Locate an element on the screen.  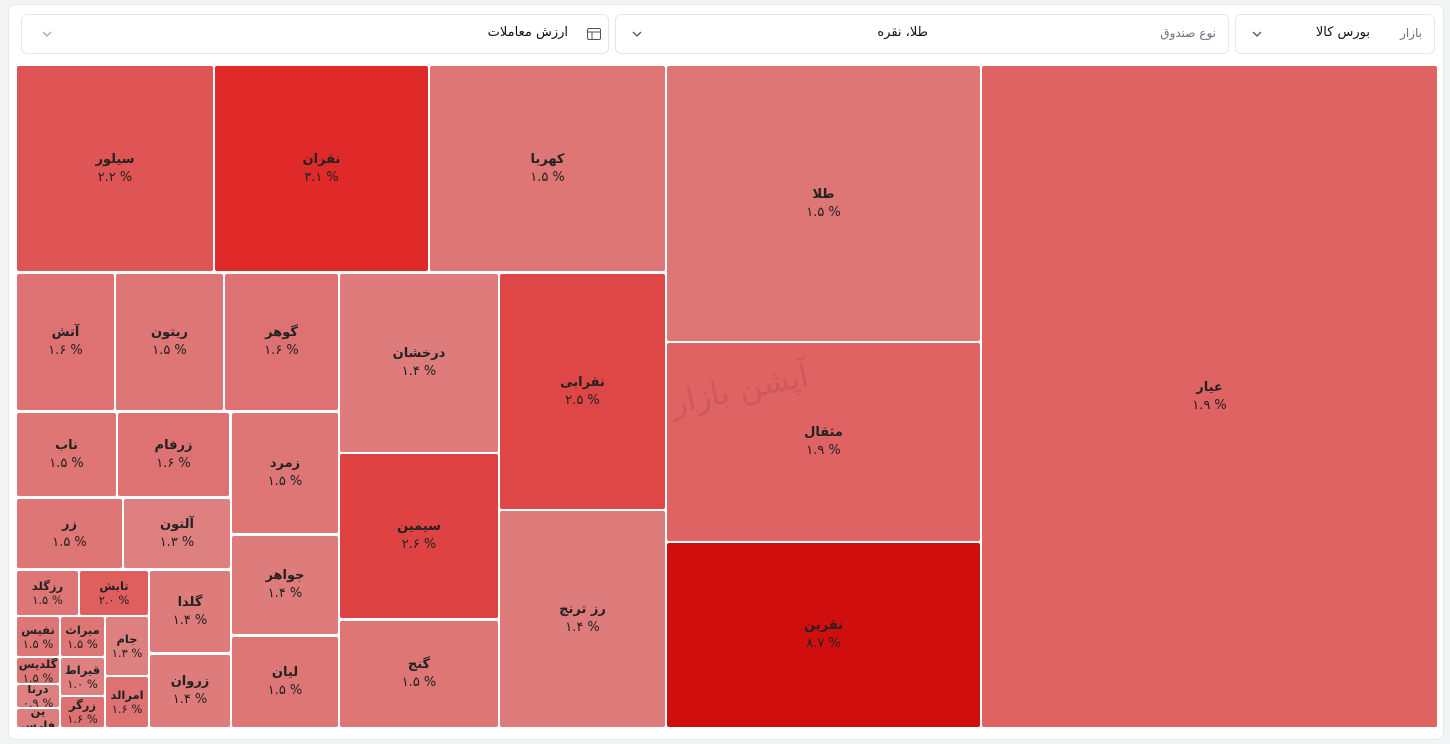
tile: درنا ۰.۹ % is located at coordinates (38, 696).